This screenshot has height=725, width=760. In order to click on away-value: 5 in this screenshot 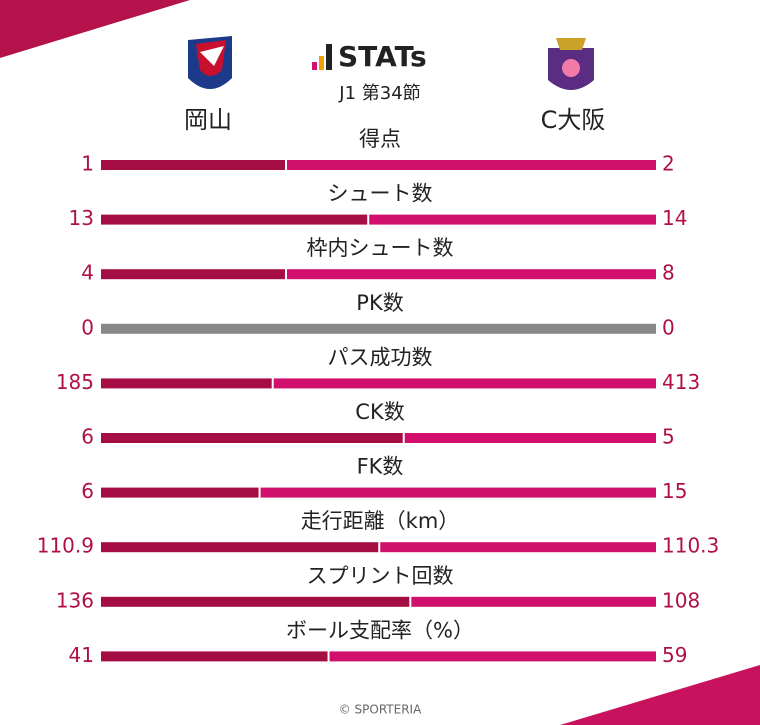, I will do `click(668, 437)`.